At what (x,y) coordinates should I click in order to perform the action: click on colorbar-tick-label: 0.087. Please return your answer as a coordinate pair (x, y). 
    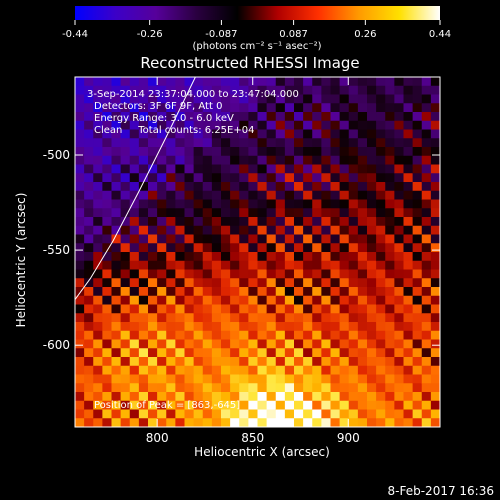
    Looking at the image, I should click on (293, 34).